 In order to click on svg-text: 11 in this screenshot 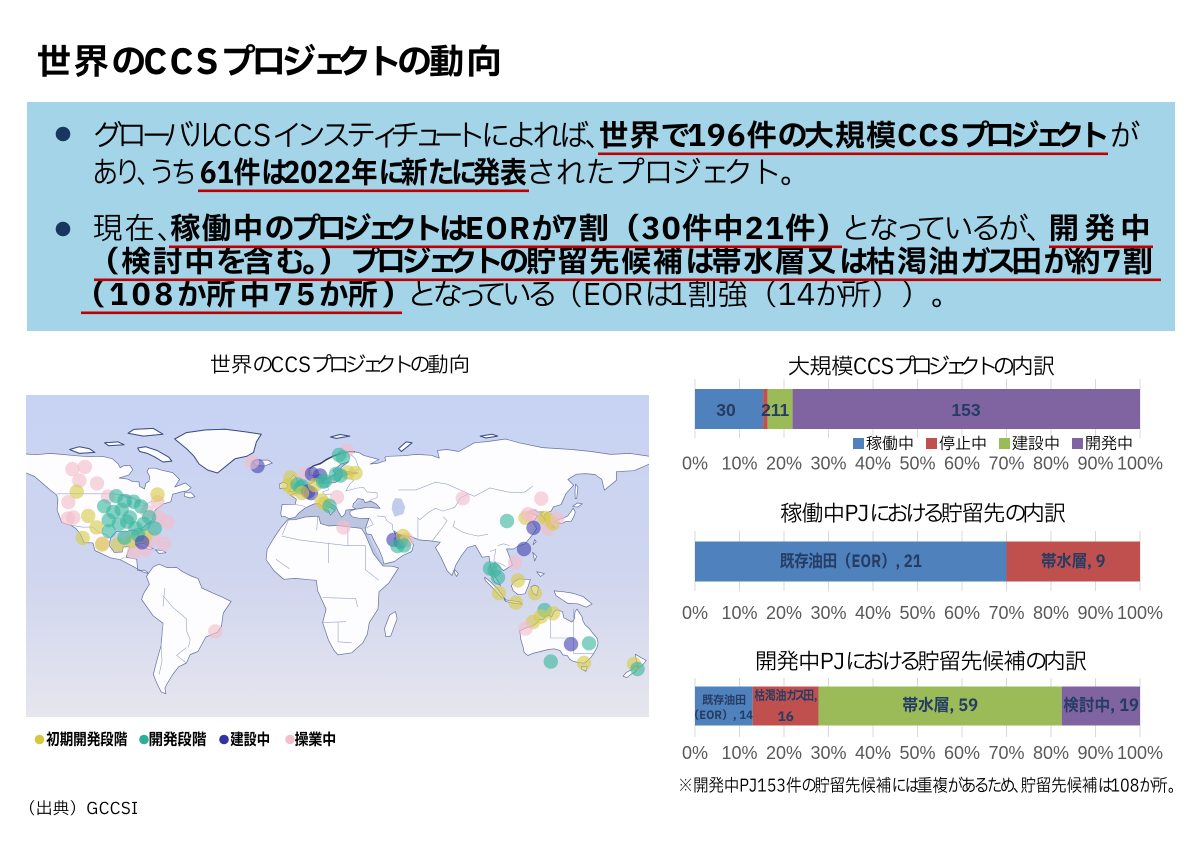, I will do `click(780, 410)`.